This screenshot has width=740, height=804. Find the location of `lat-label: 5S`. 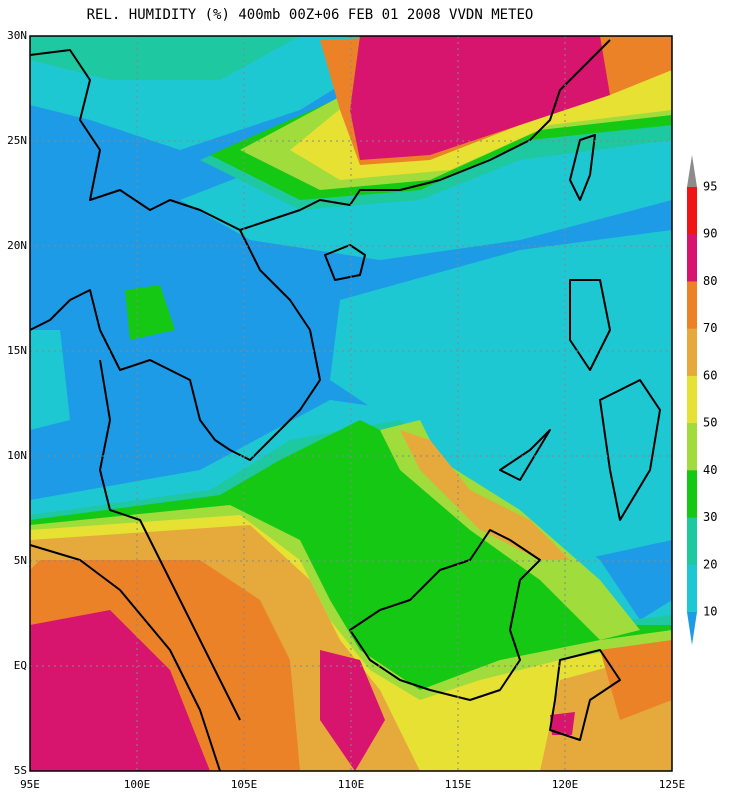

lat-label: 5S is located at coordinates (20, 770).